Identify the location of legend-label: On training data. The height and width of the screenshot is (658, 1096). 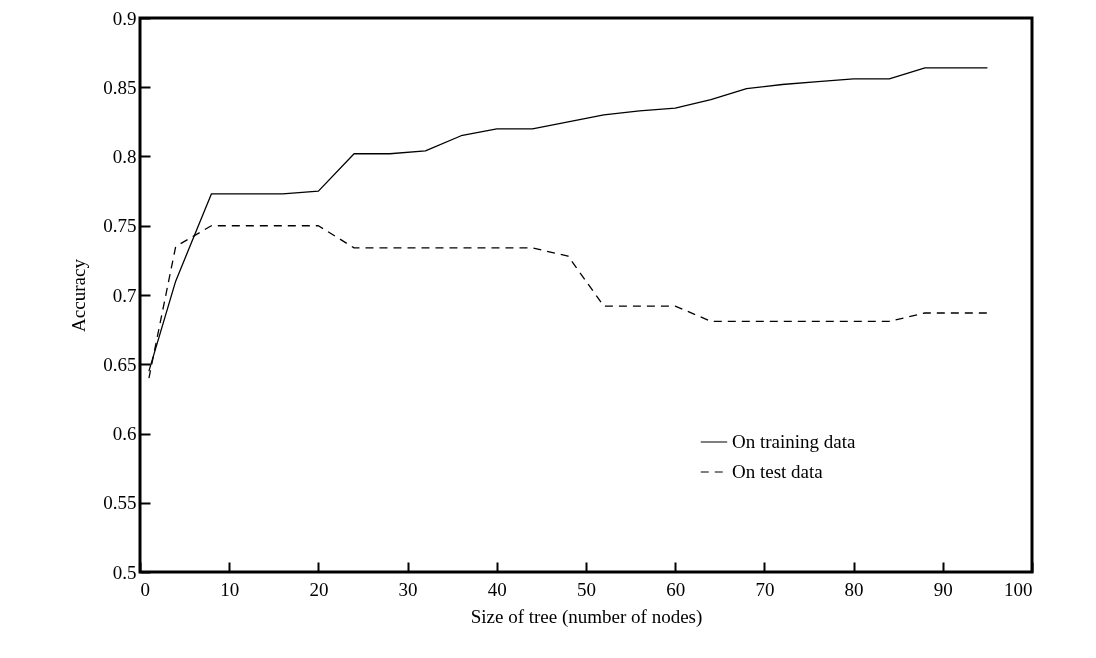
(794, 441).